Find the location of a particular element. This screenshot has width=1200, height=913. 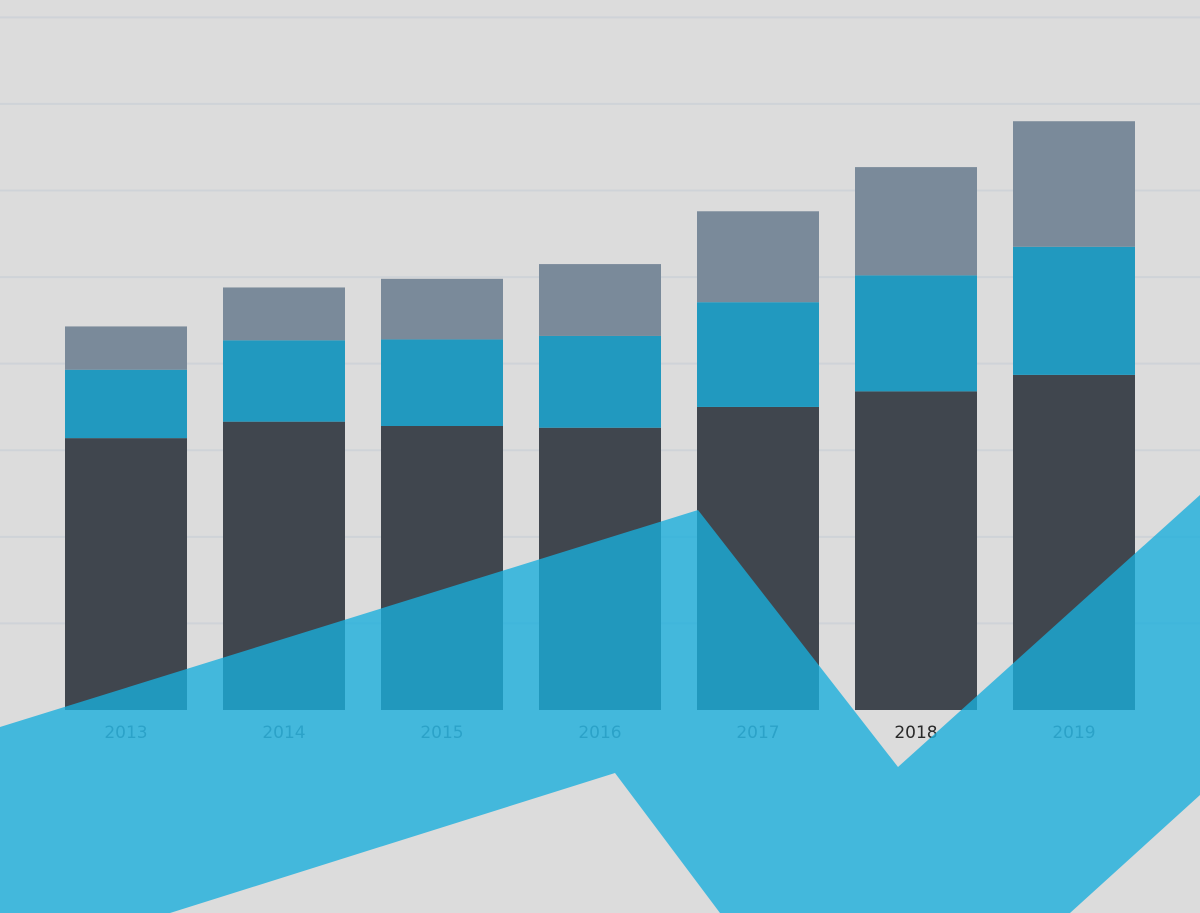

bar-stack-2013 is located at coordinates (126, 518).